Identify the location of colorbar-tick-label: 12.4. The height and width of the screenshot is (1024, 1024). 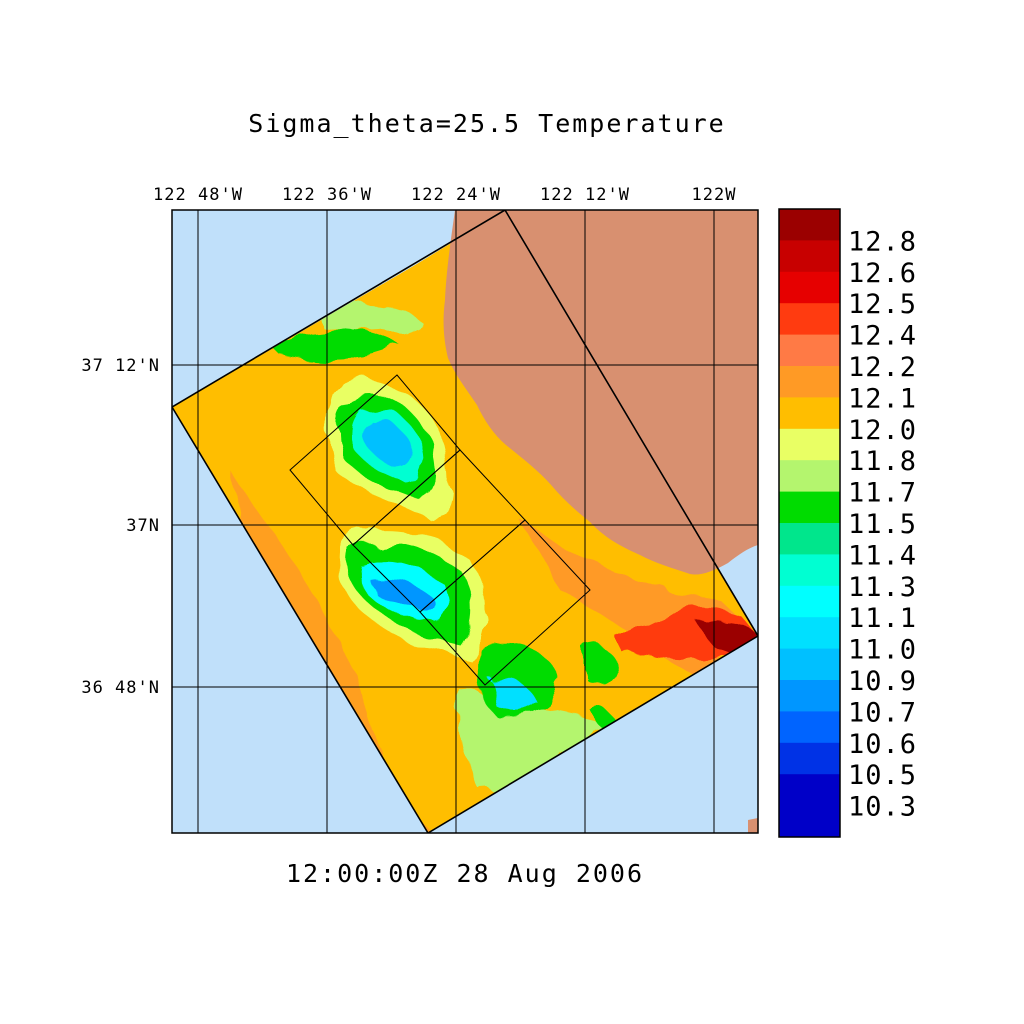
(882, 336).